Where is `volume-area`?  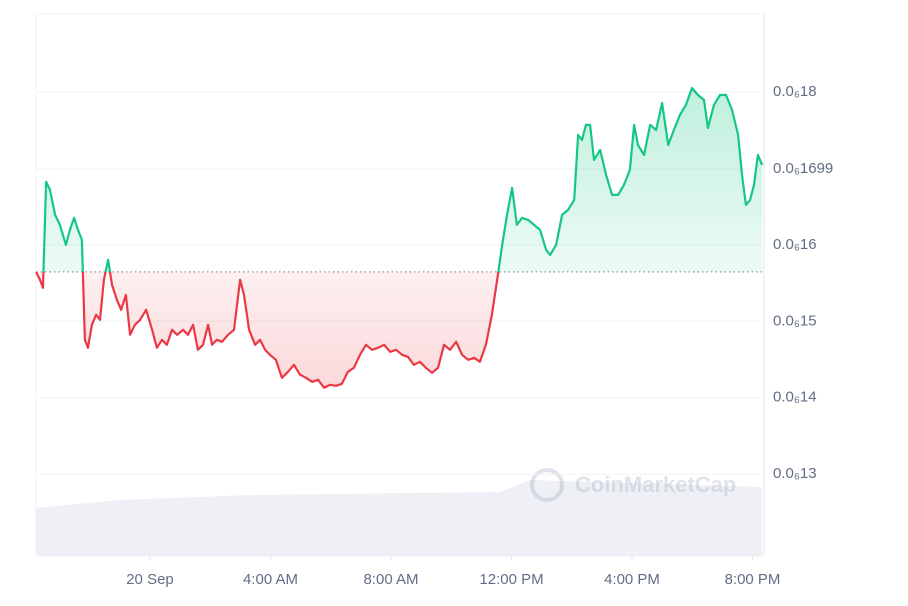 volume-area is located at coordinates (399, 518).